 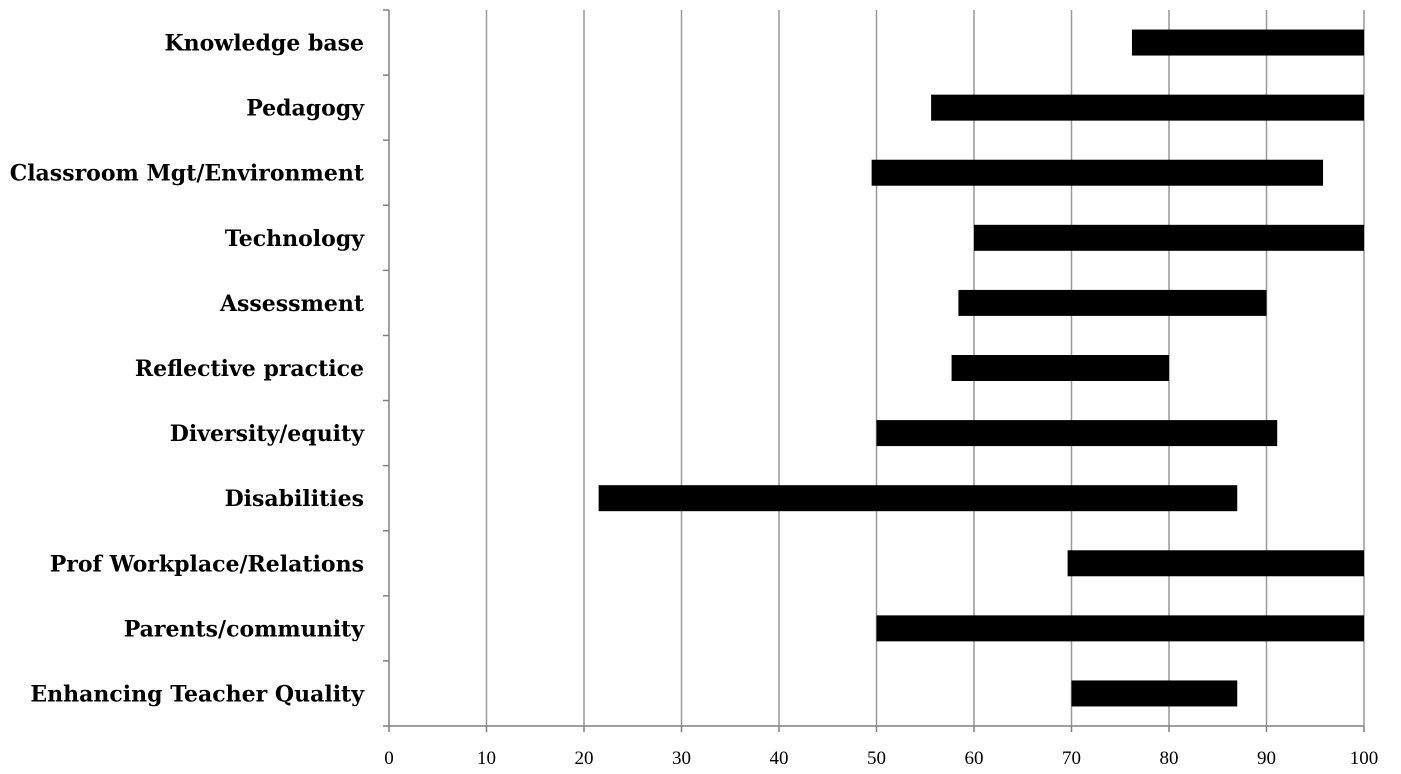 What do you see at coordinates (197, 694) in the screenshot?
I see `category-label: Enhancing Teacher Quality` at bounding box center [197, 694].